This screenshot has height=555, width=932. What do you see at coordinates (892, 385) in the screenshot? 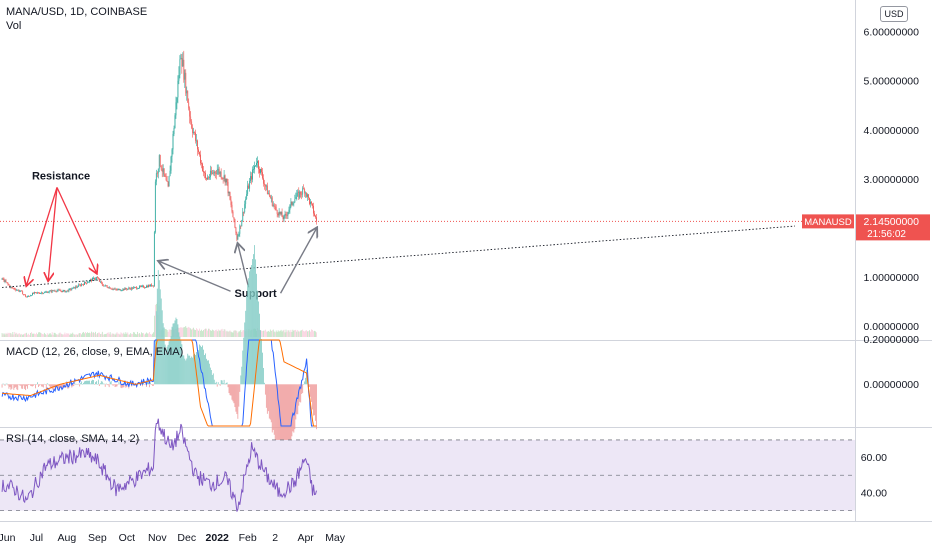
I see `macd-tick-label: 0.00000000` at bounding box center [892, 385].